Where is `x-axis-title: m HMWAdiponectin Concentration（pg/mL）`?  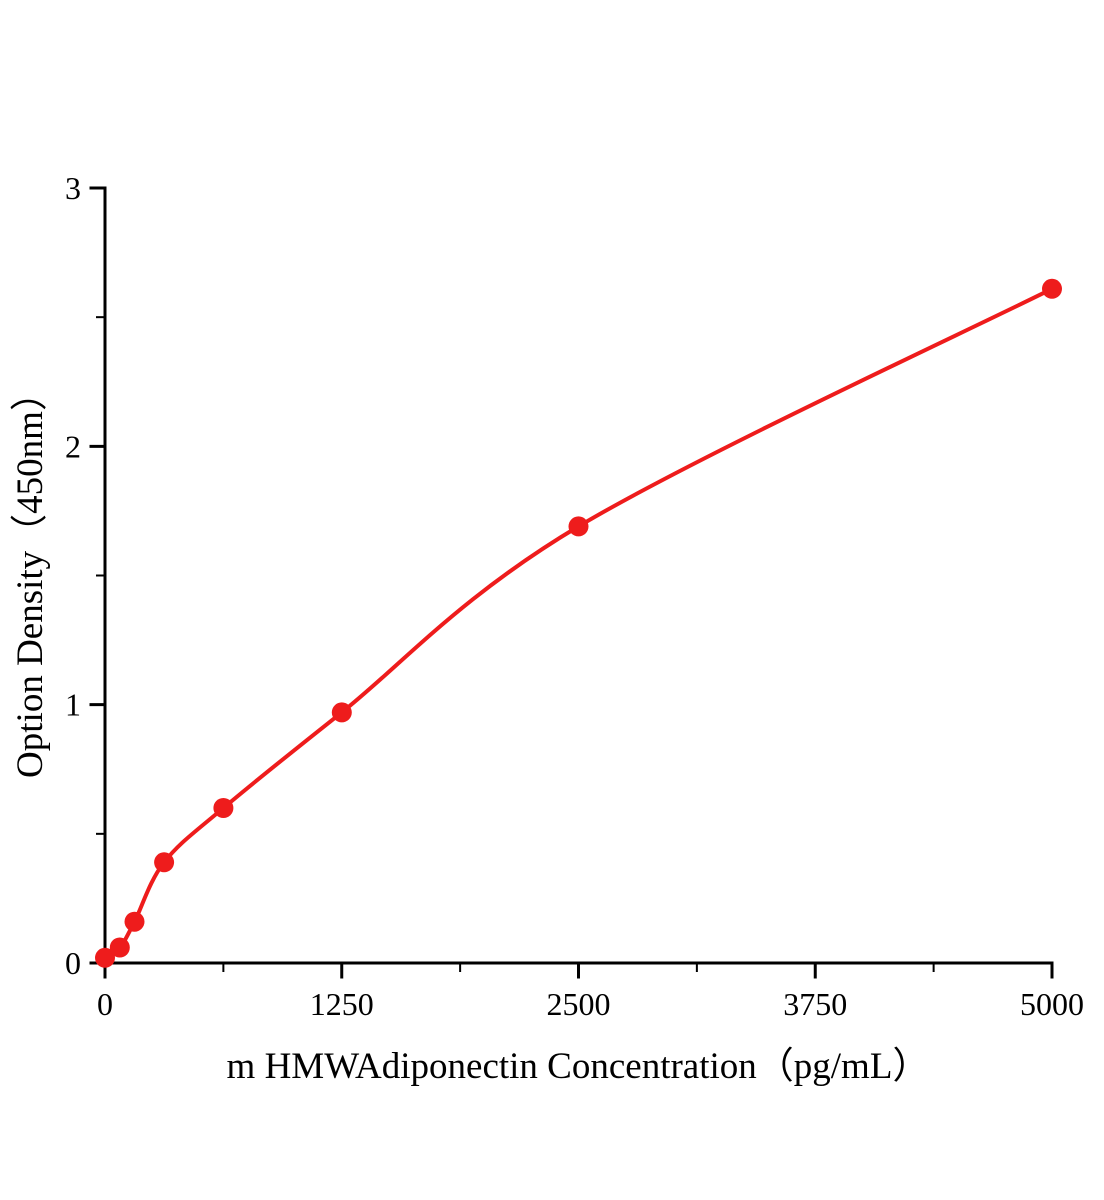
x-axis-title: m HMWAdiponectin Concentration（pg/mL） is located at coordinates (578, 1066).